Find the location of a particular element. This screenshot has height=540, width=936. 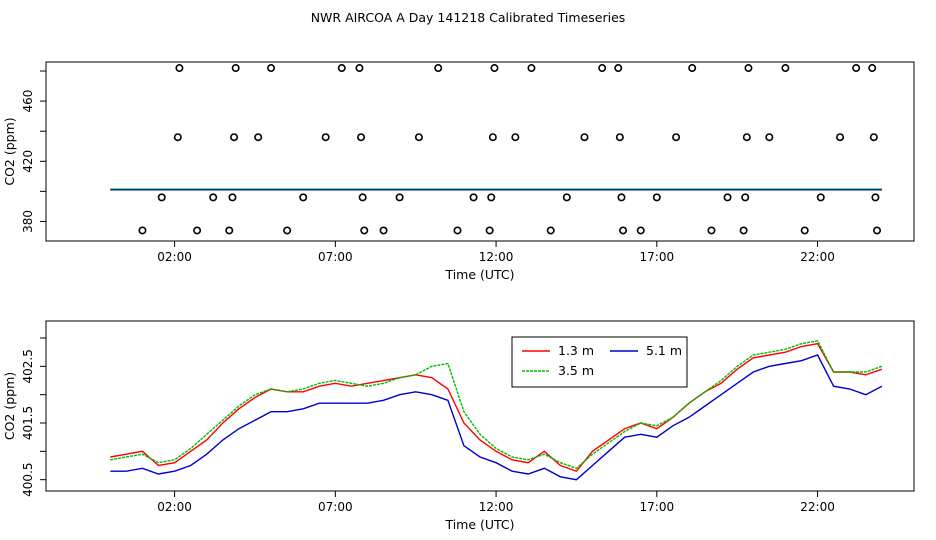

y-tick-label: 420 is located at coordinates (28, 161).